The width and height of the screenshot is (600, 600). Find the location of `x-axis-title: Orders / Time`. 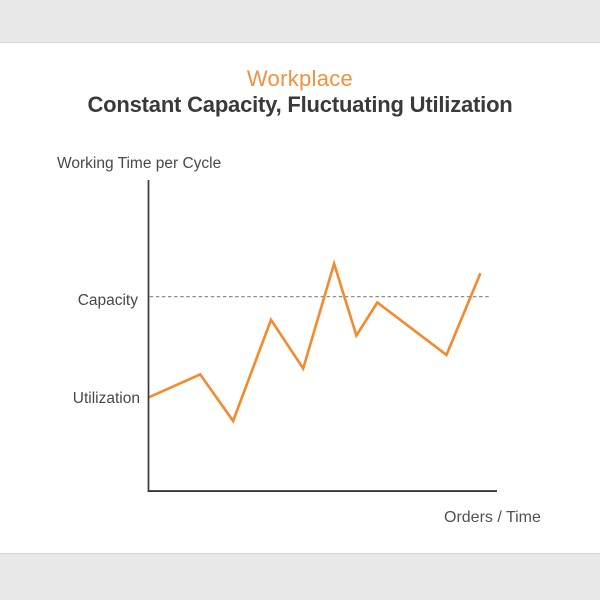

x-axis-title: Orders / Time is located at coordinates (492, 517).